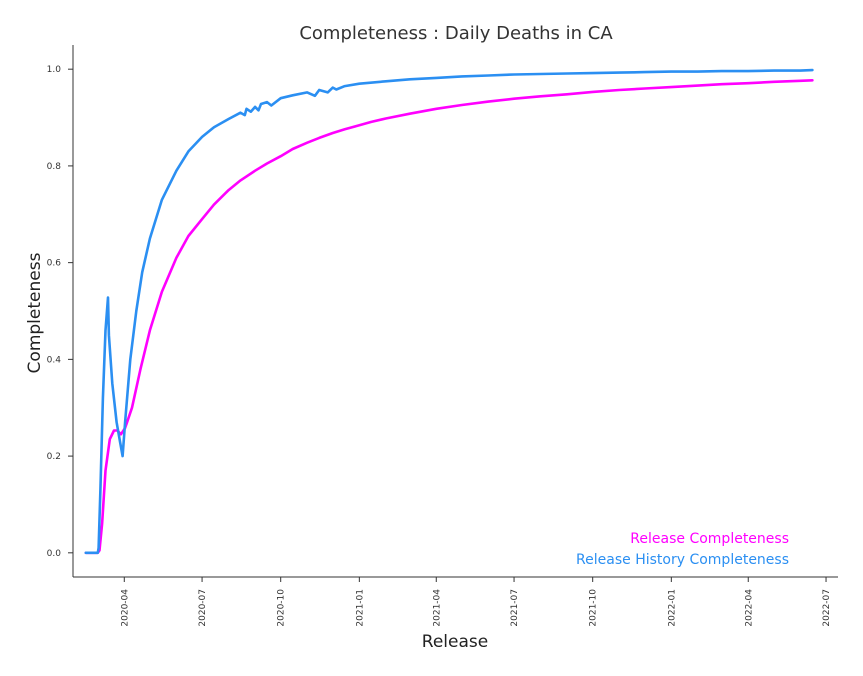  I want to click on x-axis-label: Release, so click(455, 642).